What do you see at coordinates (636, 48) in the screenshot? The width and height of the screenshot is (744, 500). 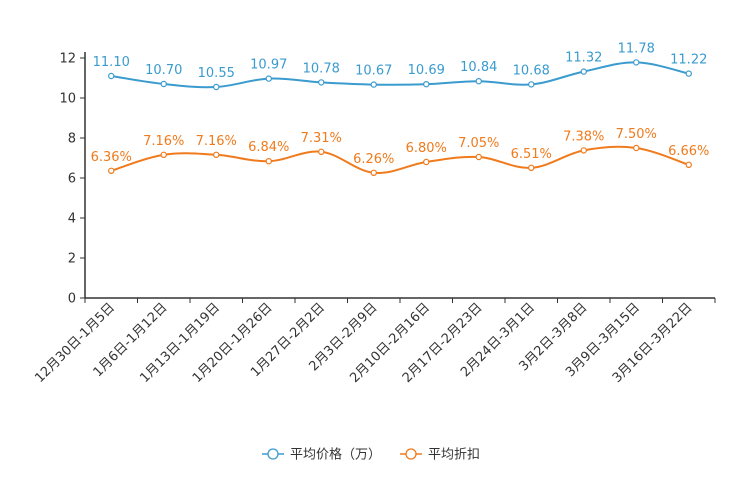 I see `data-label: 11.78` at bounding box center [636, 48].